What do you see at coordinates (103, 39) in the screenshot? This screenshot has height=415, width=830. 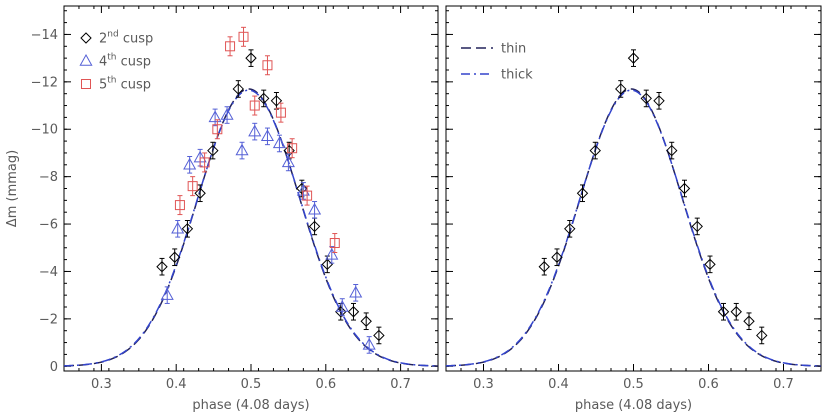 I see `legend-label-number: 2` at bounding box center [103, 39].